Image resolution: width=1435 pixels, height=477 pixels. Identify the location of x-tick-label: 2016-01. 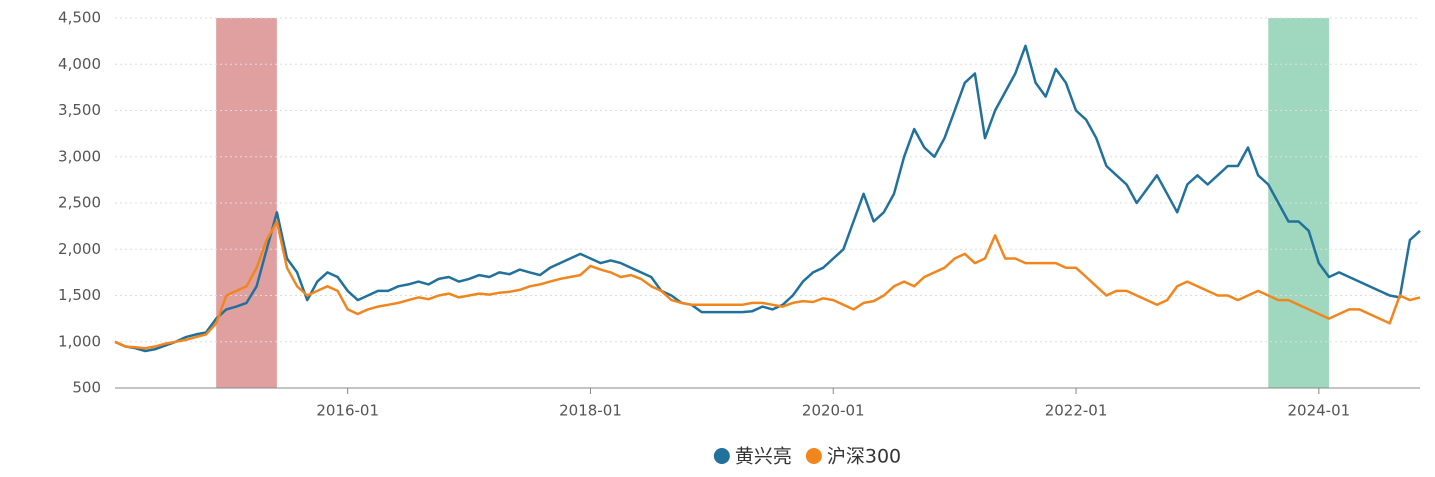
(347, 411).